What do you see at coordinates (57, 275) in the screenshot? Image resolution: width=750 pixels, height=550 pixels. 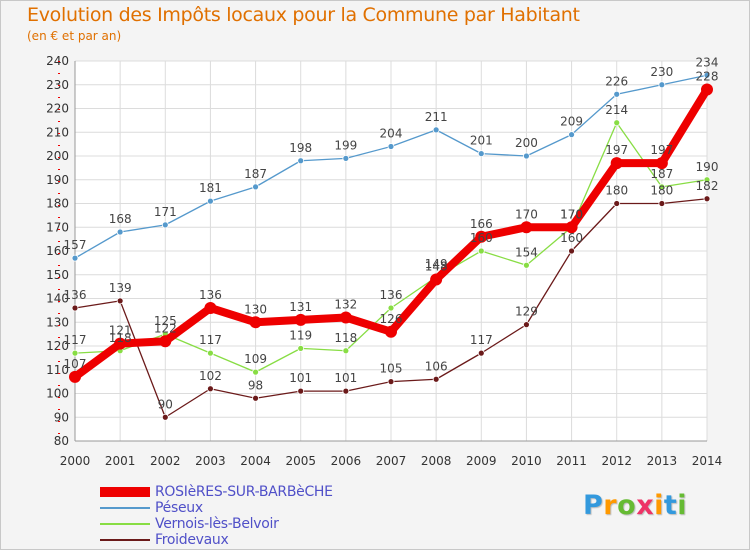 I see `y-tick-label: 150` at bounding box center [57, 275].